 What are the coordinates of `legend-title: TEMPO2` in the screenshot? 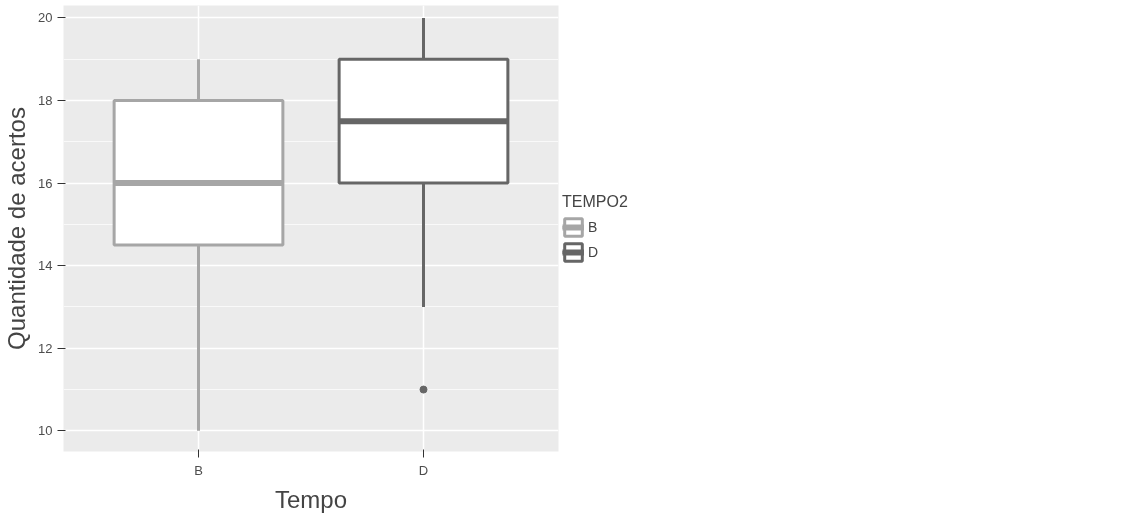 It's located at (595, 202).